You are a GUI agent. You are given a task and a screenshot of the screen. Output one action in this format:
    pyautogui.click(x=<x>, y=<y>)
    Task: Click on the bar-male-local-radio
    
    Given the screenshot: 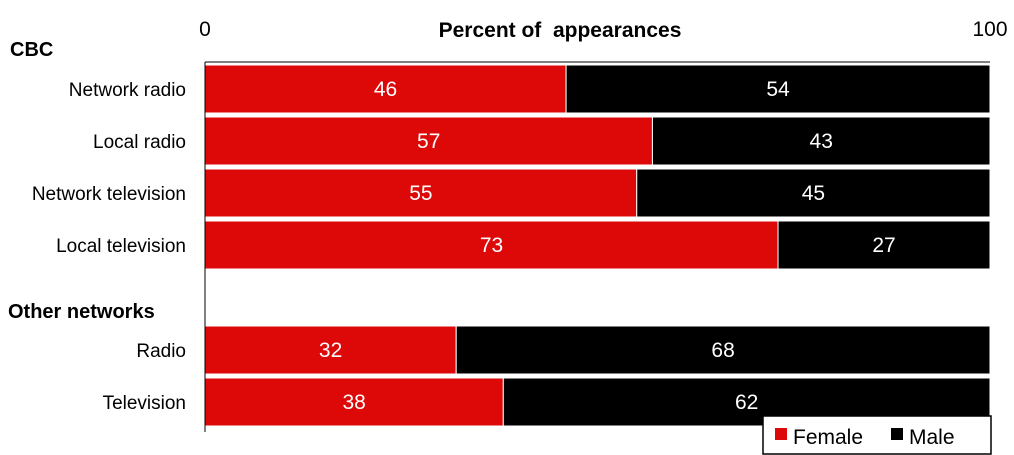 What is the action you would take?
    pyautogui.click(x=821, y=141)
    